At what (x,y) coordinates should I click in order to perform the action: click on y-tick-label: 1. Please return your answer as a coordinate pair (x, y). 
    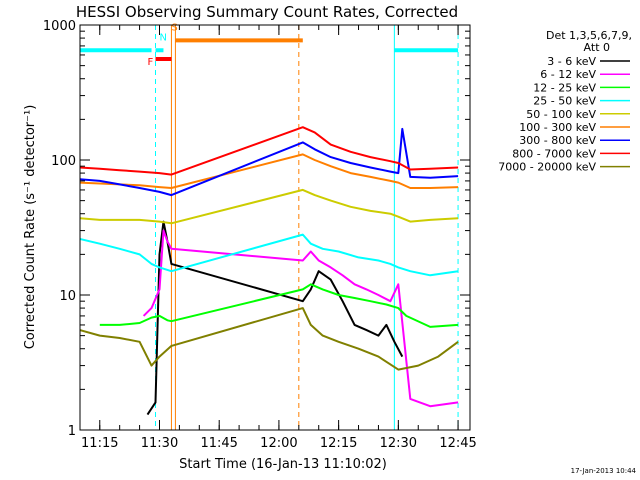
    Looking at the image, I should click on (72, 431).